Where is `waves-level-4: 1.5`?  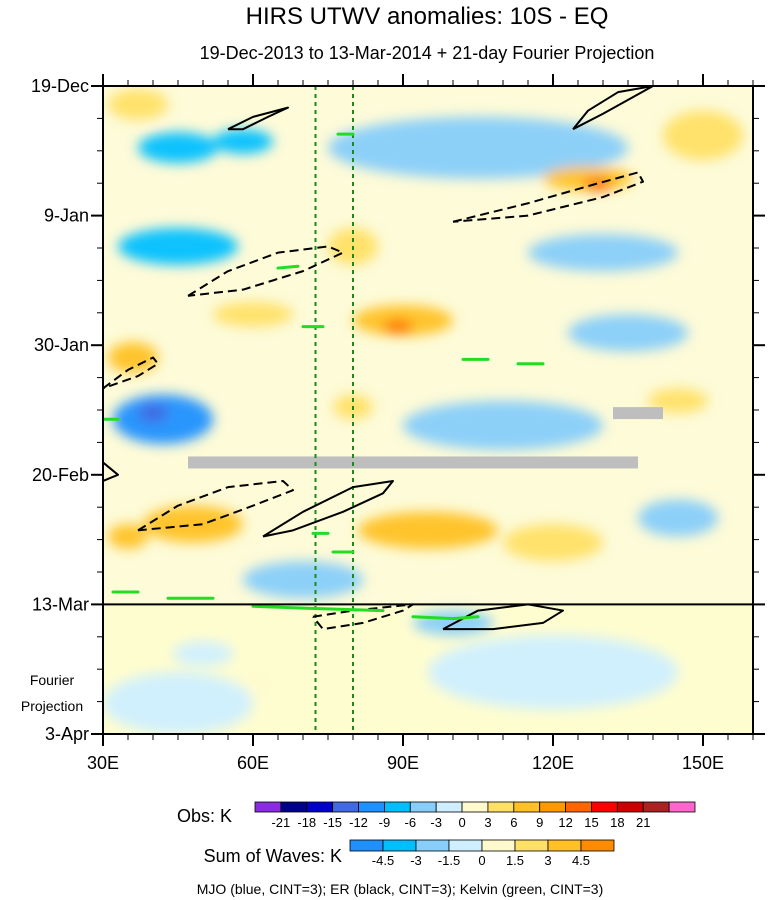
waves-level-4: 1.5 is located at coordinates (515, 860).